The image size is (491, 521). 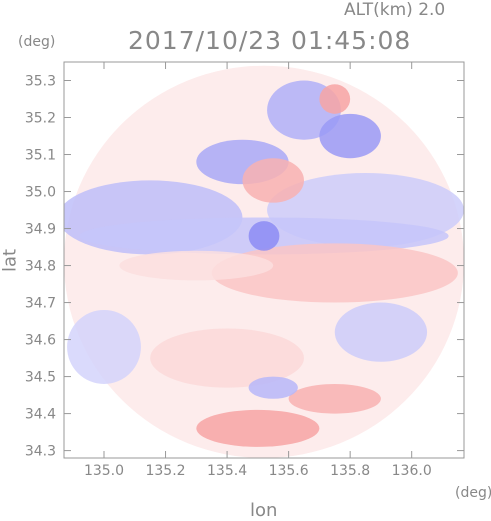 What do you see at coordinates (40, 82) in the screenshot?
I see `y-tick-label: 35.3` at bounding box center [40, 82].